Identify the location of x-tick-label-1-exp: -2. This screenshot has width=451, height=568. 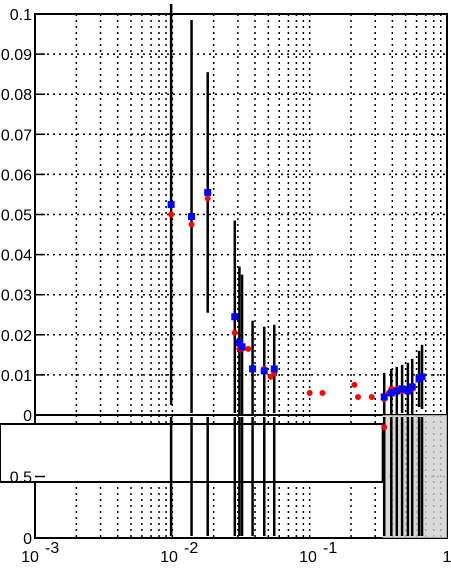
(191, 548).